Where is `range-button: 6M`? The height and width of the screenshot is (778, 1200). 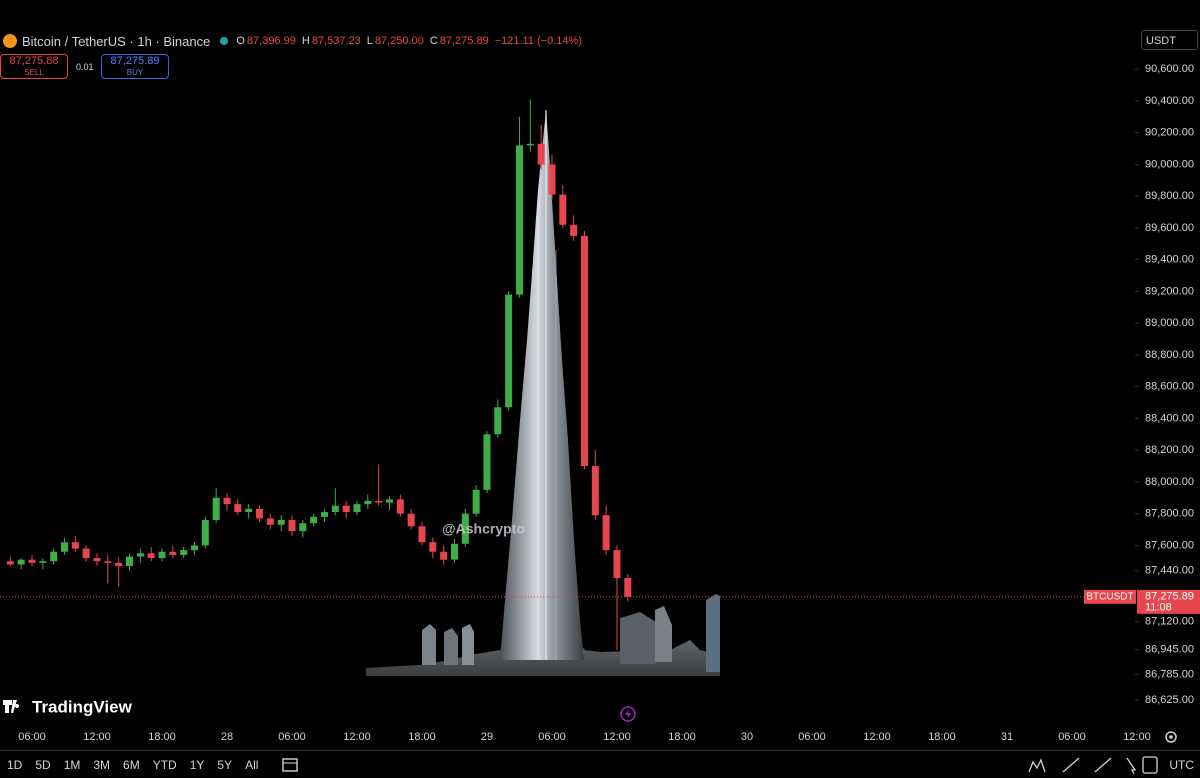
range-button: 6M is located at coordinates (131, 765).